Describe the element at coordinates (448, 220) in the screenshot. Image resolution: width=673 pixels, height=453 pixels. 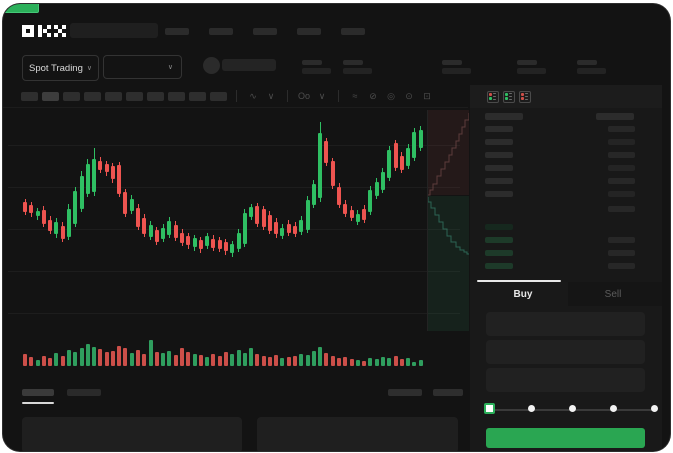
I see `depth-chart` at that location.